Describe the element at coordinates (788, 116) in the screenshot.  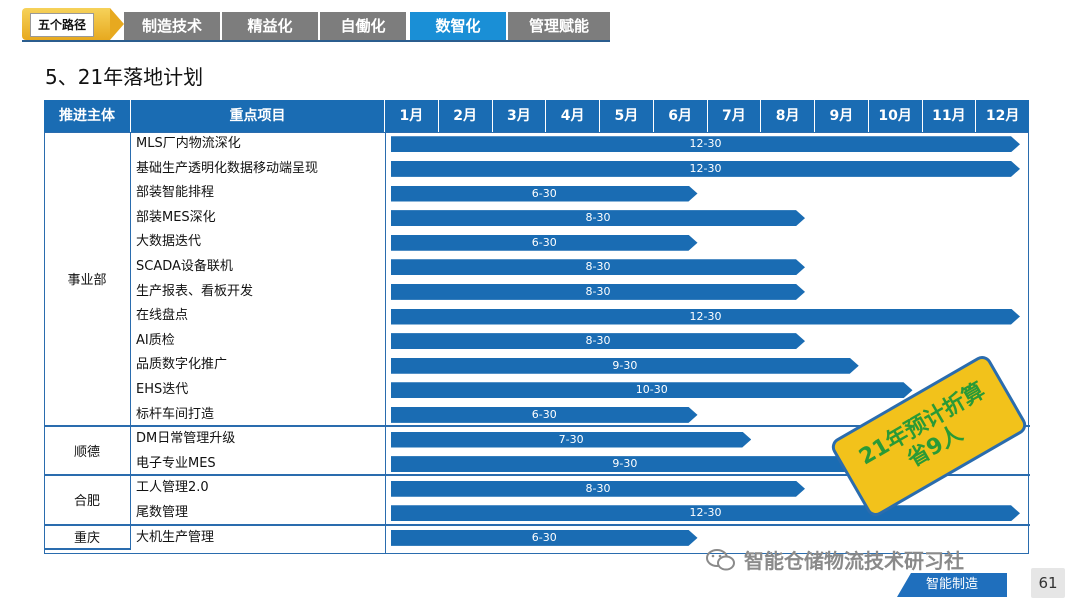
I see `header-month-8: 8月` at that location.